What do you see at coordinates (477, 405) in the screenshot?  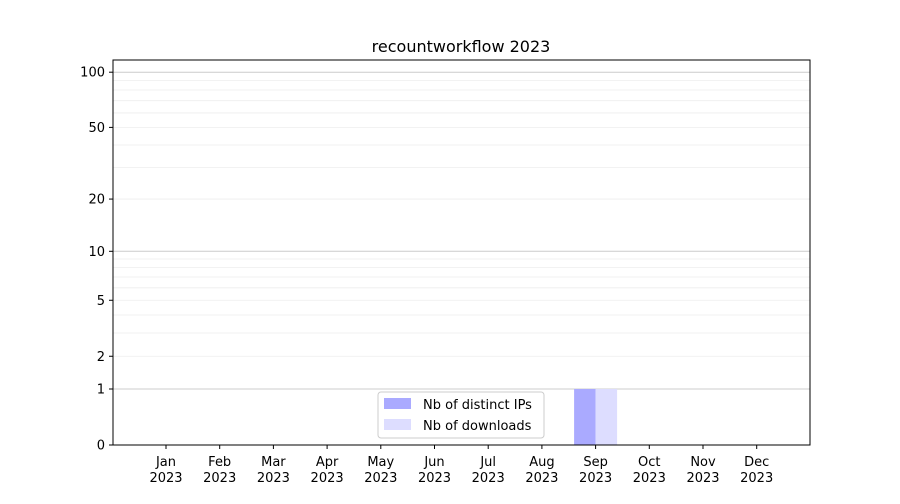 I see `legend-label-ips: Nb of distinct IPs` at bounding box center [477, 405].